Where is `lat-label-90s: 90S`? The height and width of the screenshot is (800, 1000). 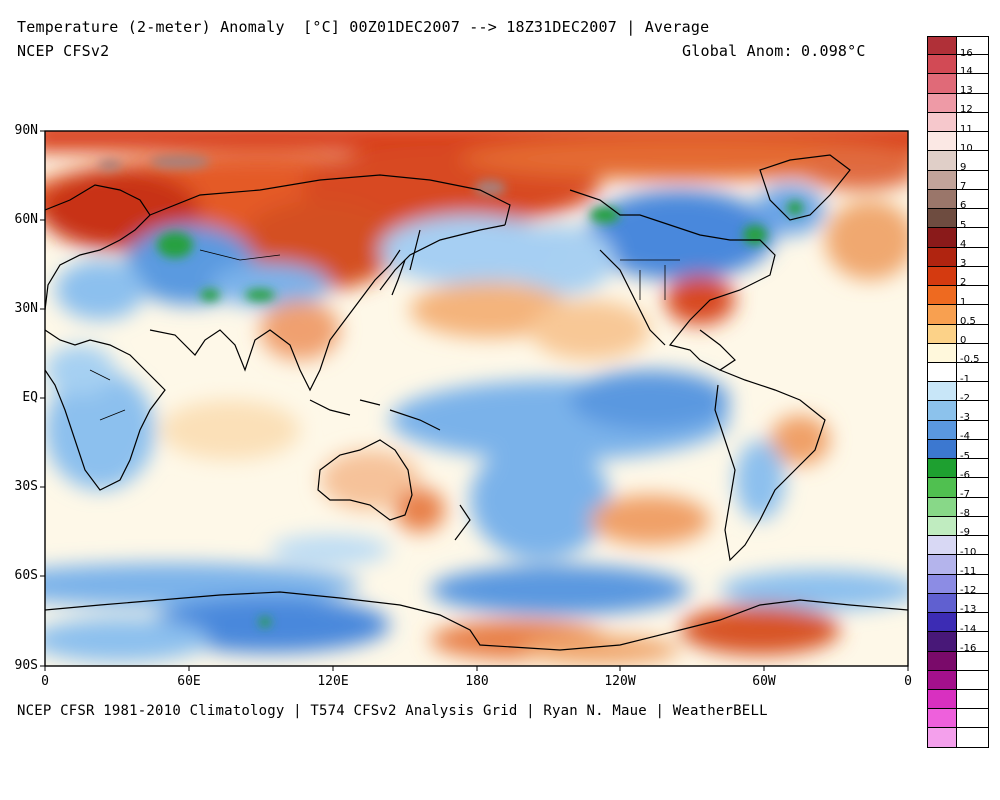
lat-label-90s: 90S is located at coordinates (26, 665).